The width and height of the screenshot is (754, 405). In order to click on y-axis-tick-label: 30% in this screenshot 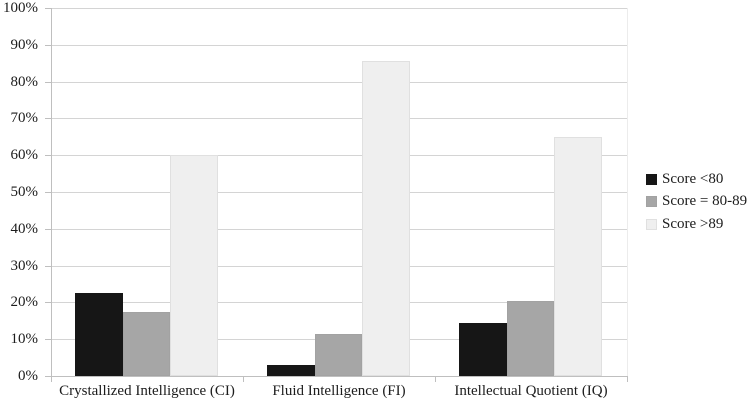, I will do `click(24, 265)`.